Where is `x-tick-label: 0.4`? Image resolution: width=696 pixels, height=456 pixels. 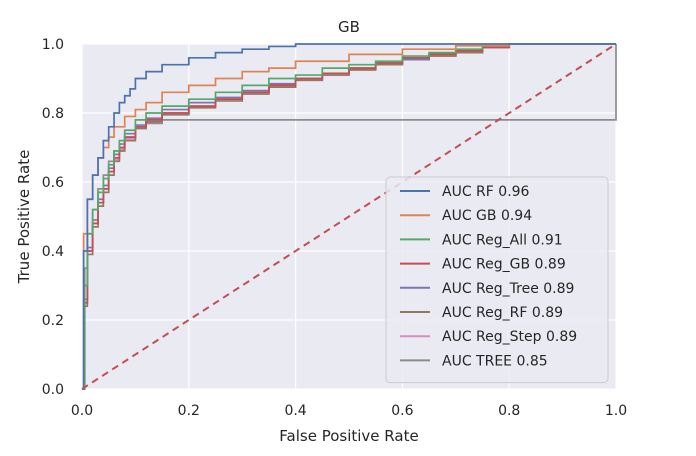
x-tick-label: 0.4 is located at coordinates (295, 411).